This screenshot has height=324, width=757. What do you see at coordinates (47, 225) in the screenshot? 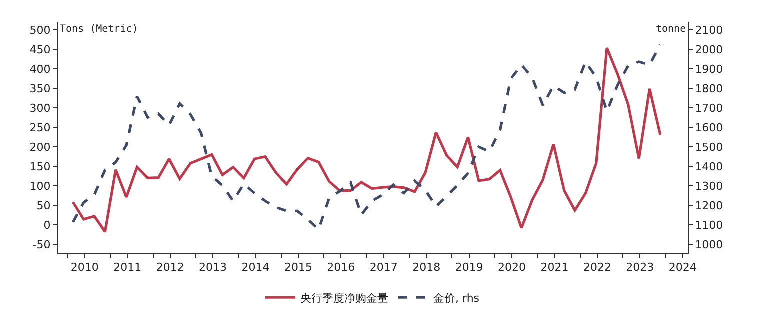
I see `y-tick-label: 0` at bounding box center [47, 225].